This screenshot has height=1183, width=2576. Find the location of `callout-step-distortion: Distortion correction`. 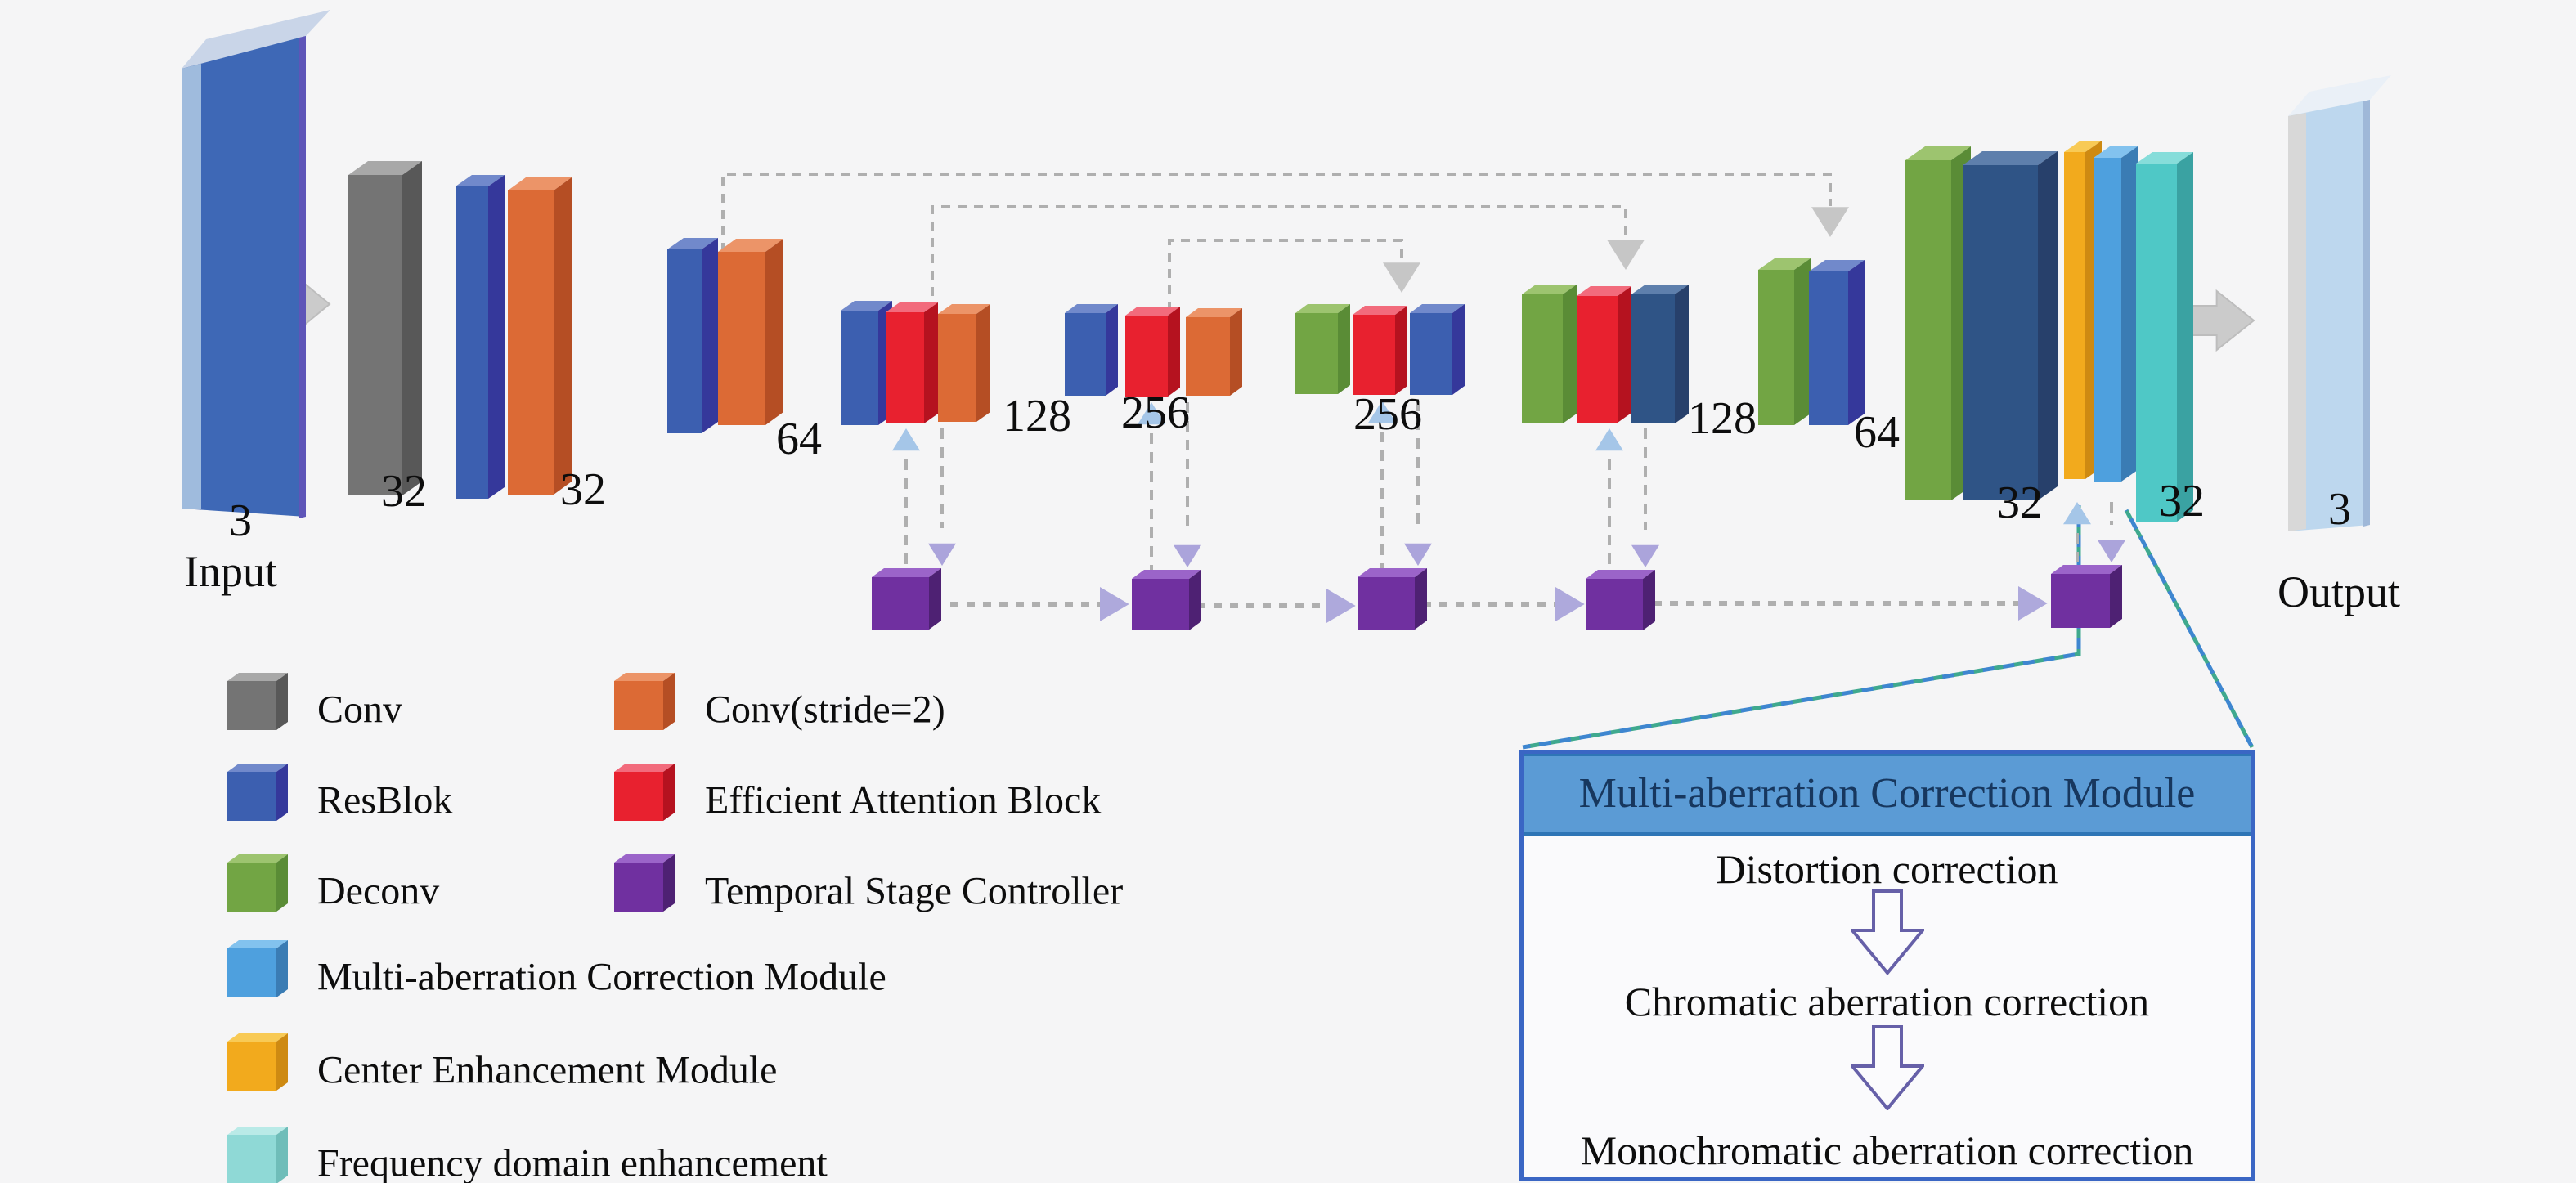

callout-step-distortion: Distortion correction is located at coordinates (1887, 869).